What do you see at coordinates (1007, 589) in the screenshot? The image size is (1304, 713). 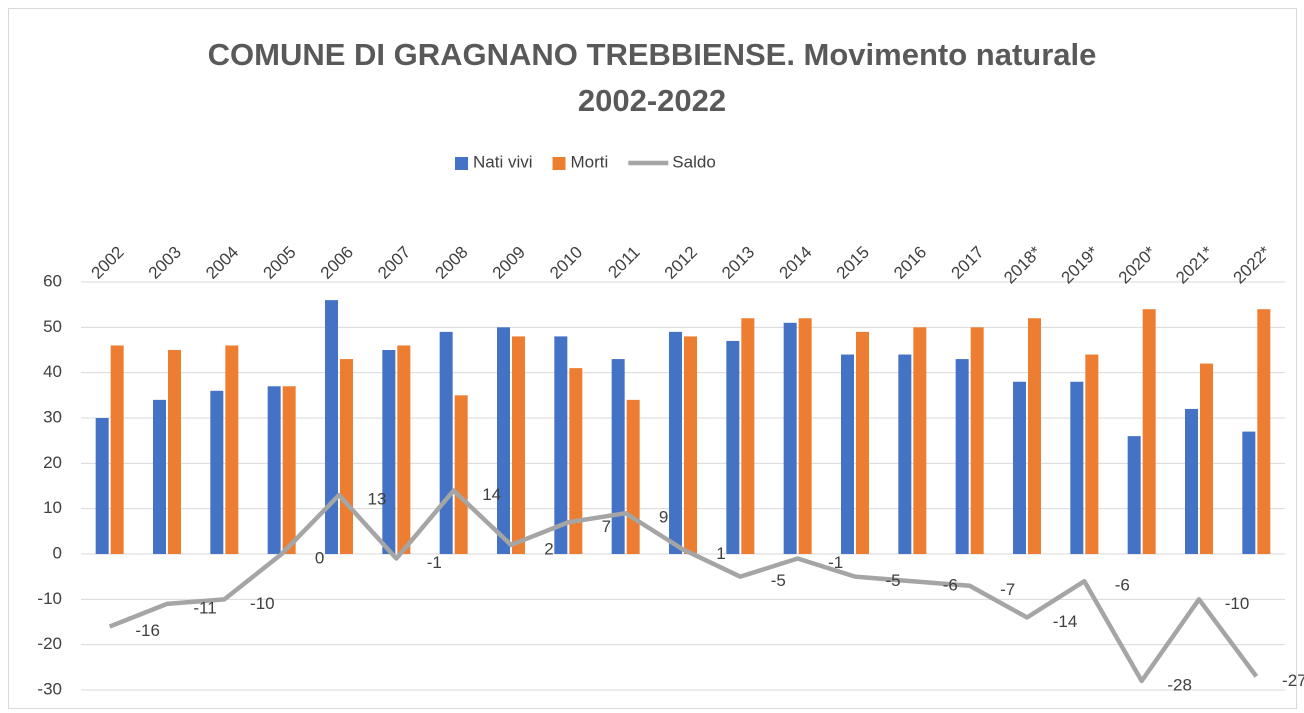 I see `data-label: -7` at bounding box center [1007, 589].